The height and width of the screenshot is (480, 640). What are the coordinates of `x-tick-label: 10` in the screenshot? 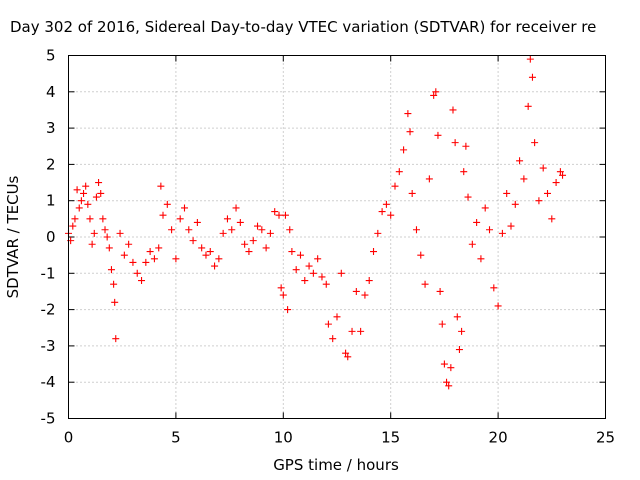 It's located at (283, 438).